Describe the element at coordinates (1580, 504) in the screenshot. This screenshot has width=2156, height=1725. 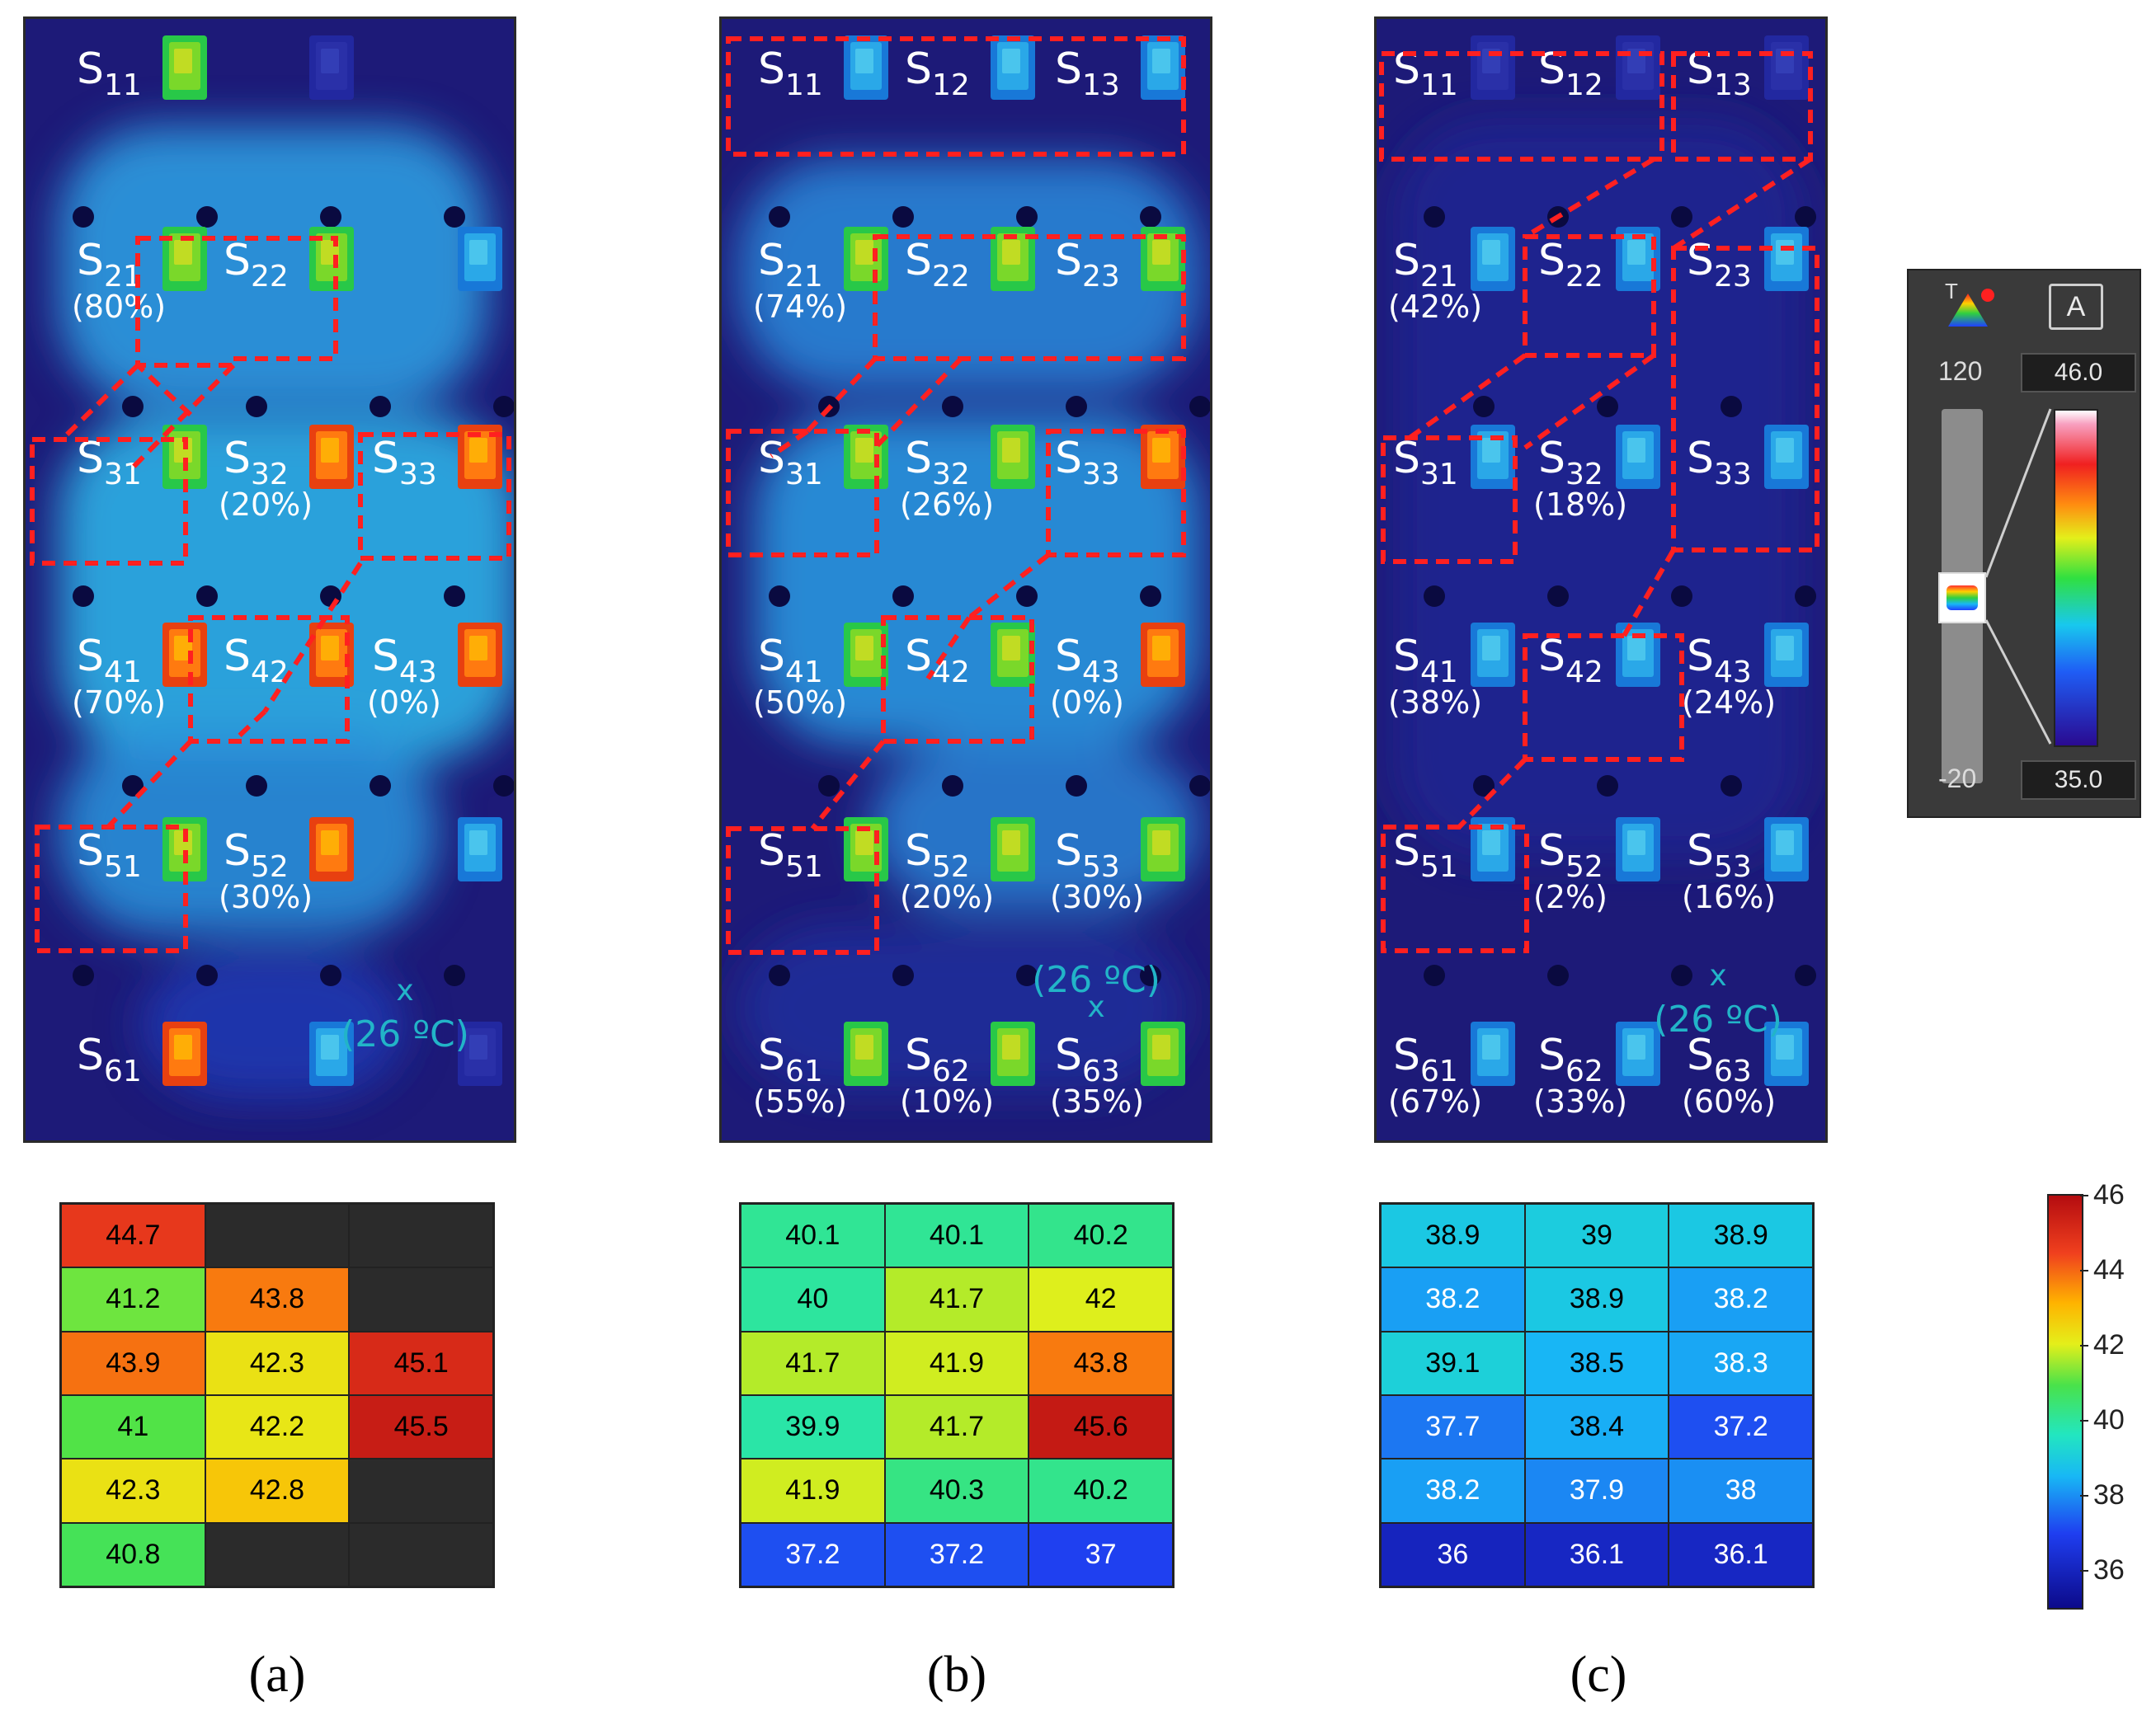
I see `sensor-percent: (18%)` at that location.